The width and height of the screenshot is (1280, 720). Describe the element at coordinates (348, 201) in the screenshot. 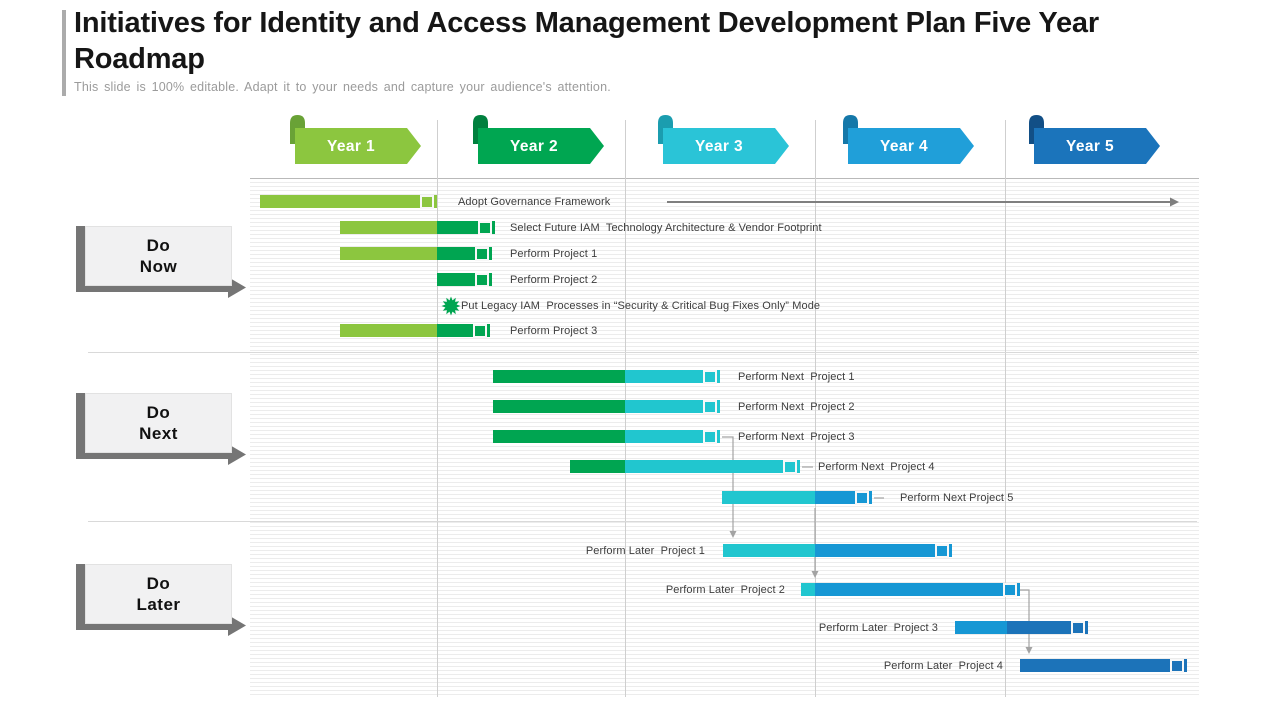

I see `adopt-governance-bar-segment` at that location.